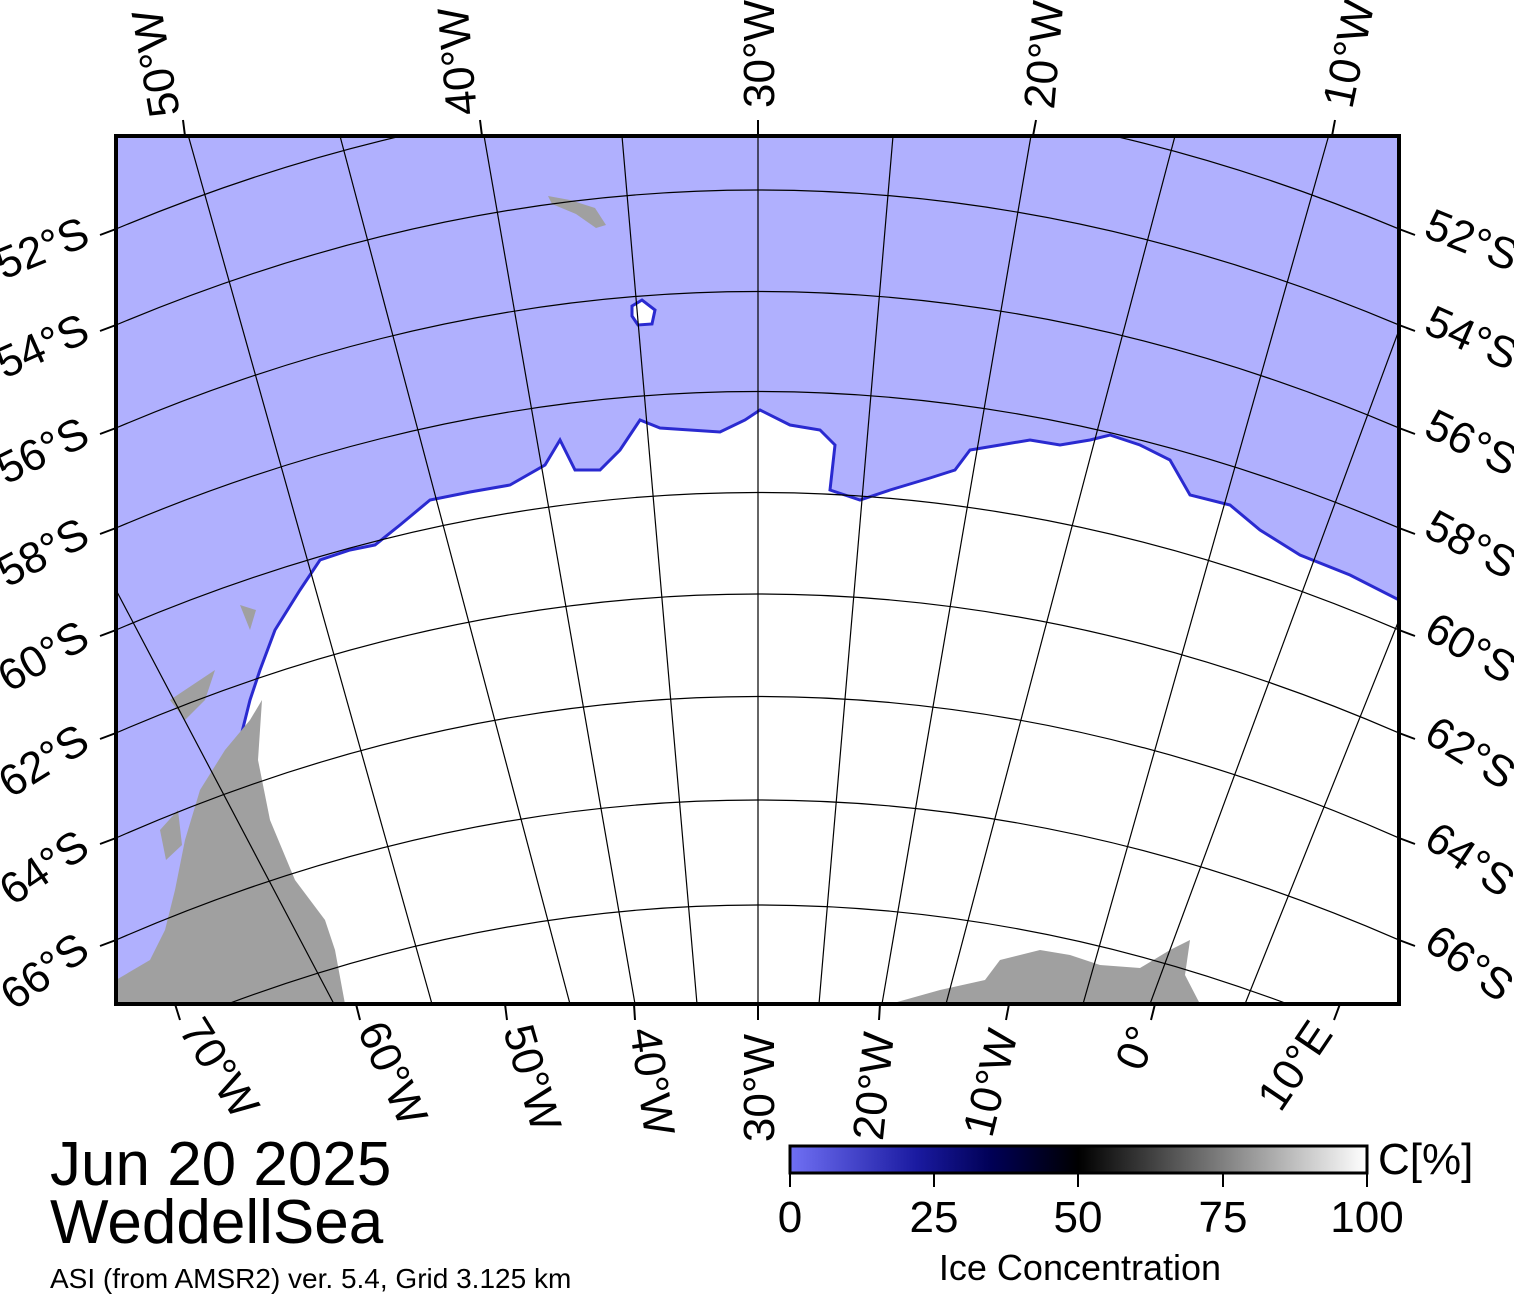  Describe the element at coordinates (759, 1088) in the screenshot. I see `bottom-lon-label: 30°W` at that location.